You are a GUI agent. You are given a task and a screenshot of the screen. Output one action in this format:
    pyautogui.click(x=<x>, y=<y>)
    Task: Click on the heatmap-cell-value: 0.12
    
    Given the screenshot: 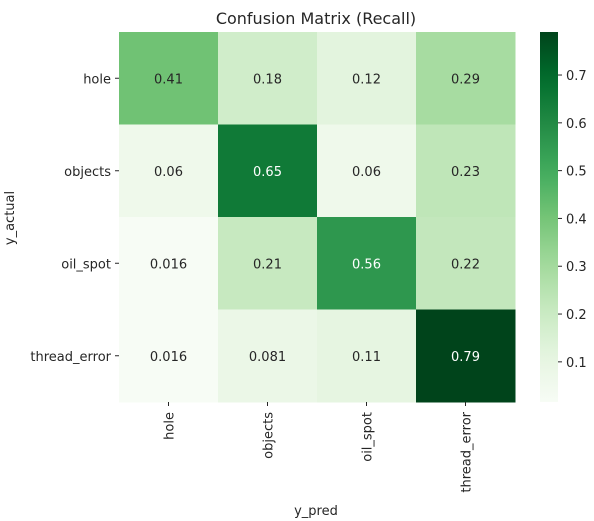 What is the action you would take?
    pyautogui.click(x=366, y=79)
    